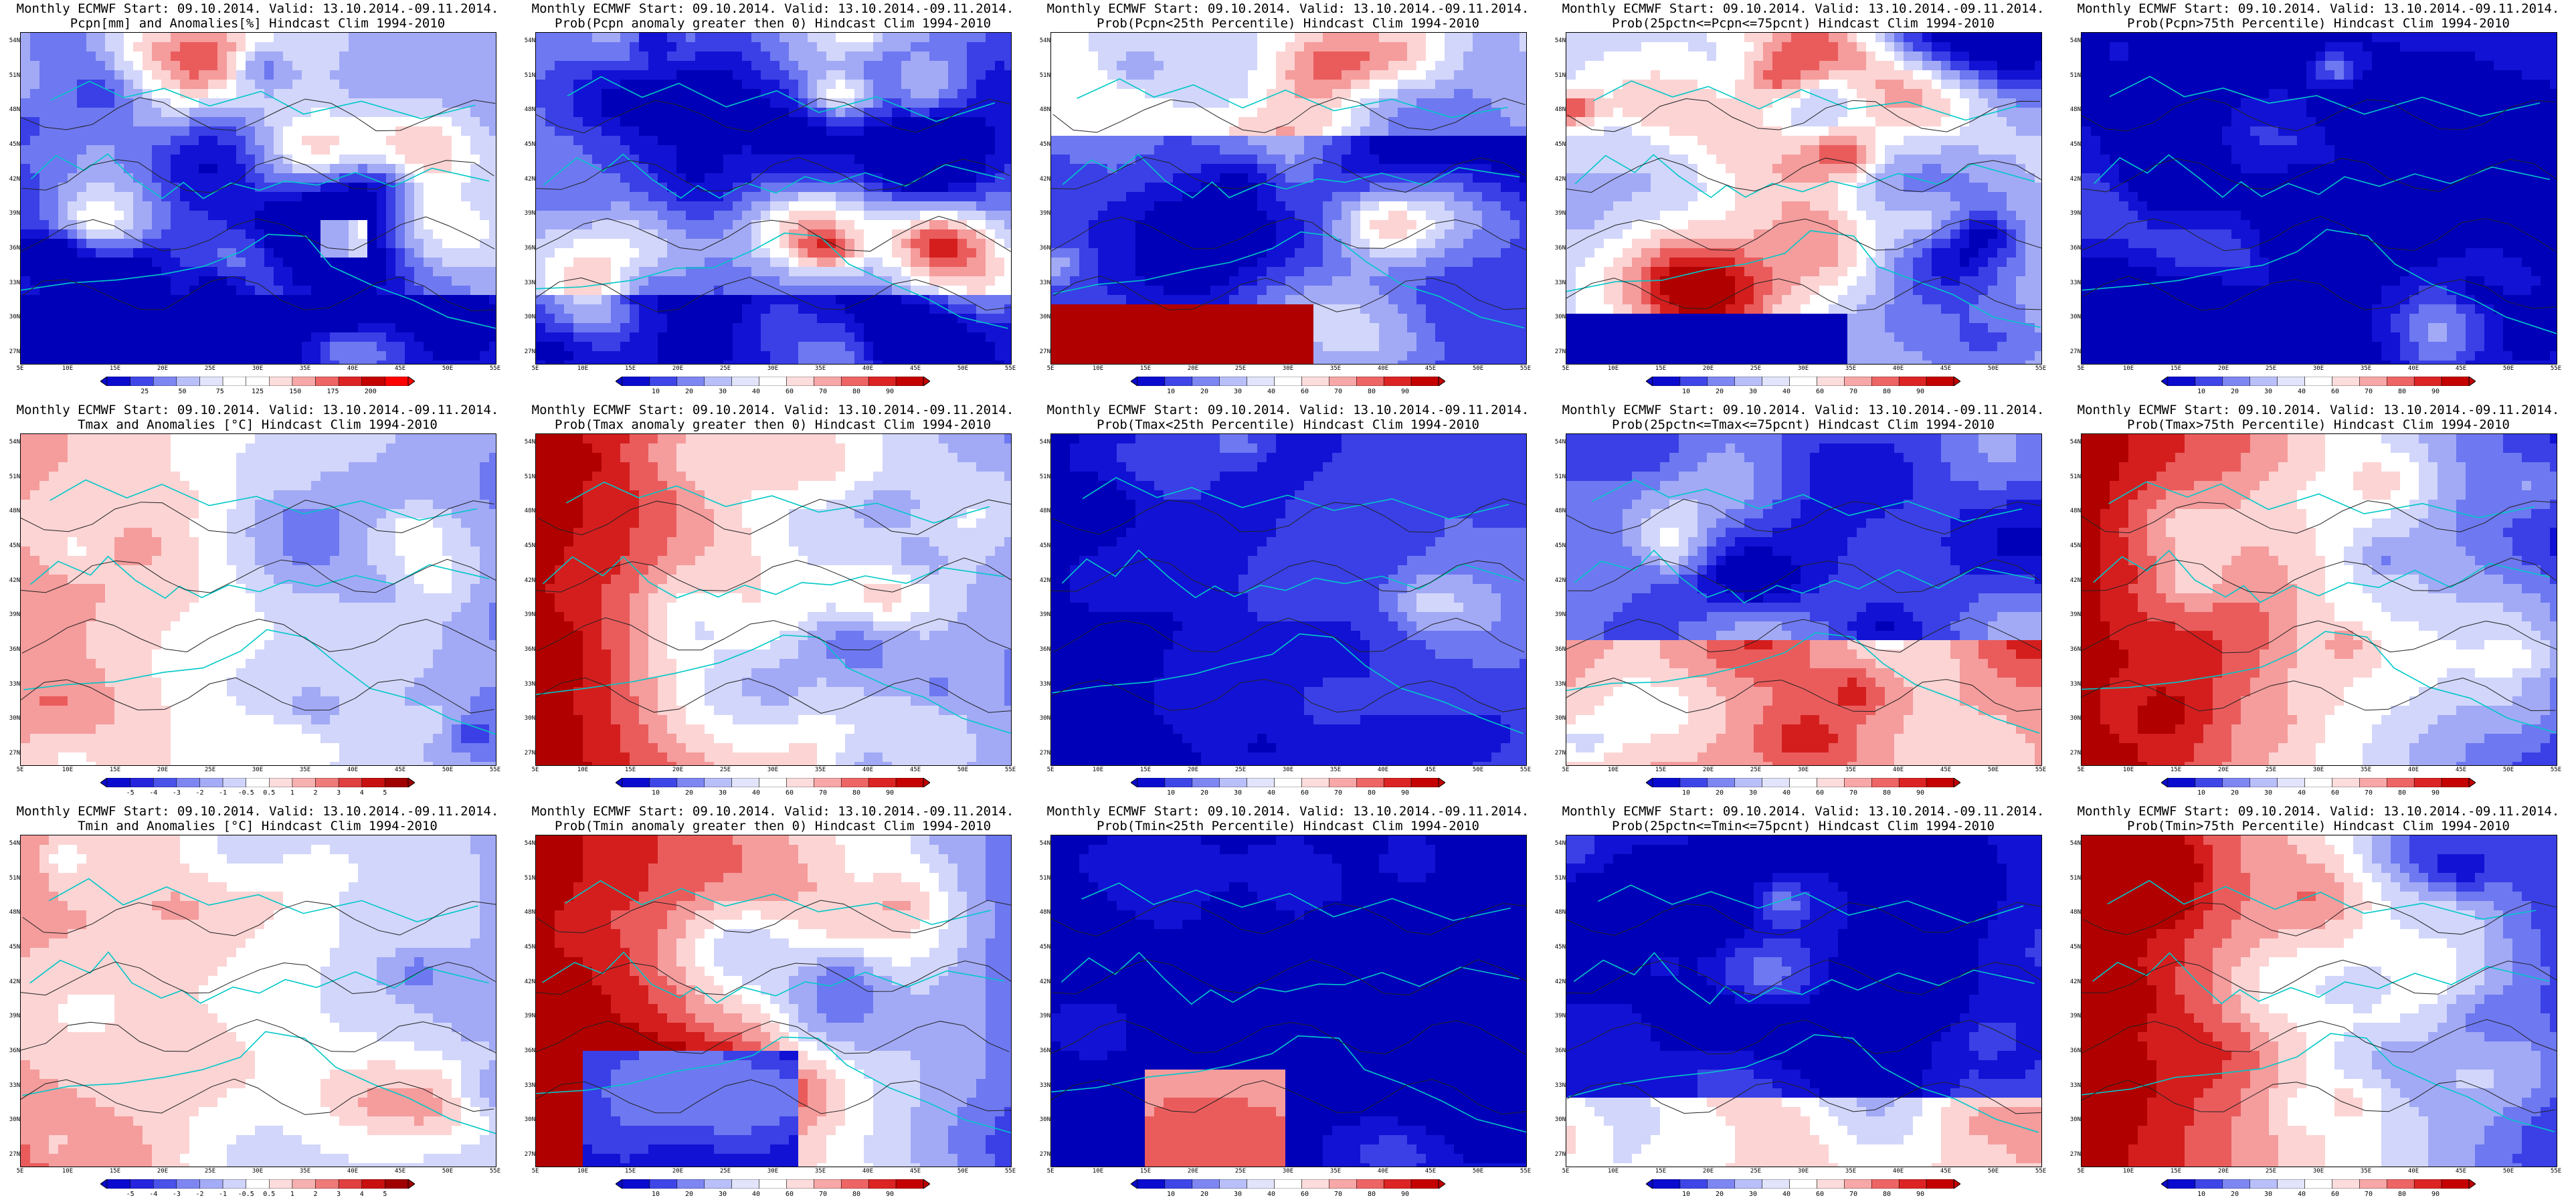 The width and height of the screenshot is (2576, 1204). Describe the element at coordinates (177, 793) in the screenshot. I see `colorbar-label: -3` at that location.